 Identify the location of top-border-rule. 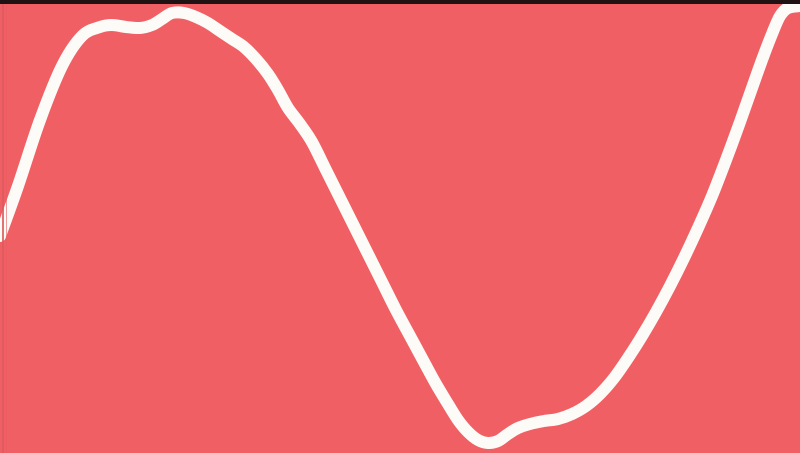
(400, 2).